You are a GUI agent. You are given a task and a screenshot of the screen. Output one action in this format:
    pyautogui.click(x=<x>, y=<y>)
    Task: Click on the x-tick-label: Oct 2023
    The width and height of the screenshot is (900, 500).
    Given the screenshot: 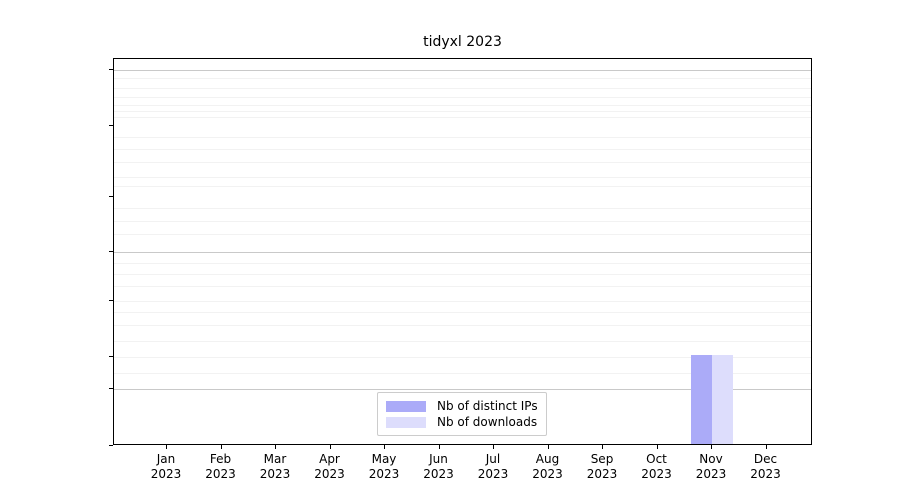 What is the action you would take?
    pyautogui.click(x=657, y=467)
    